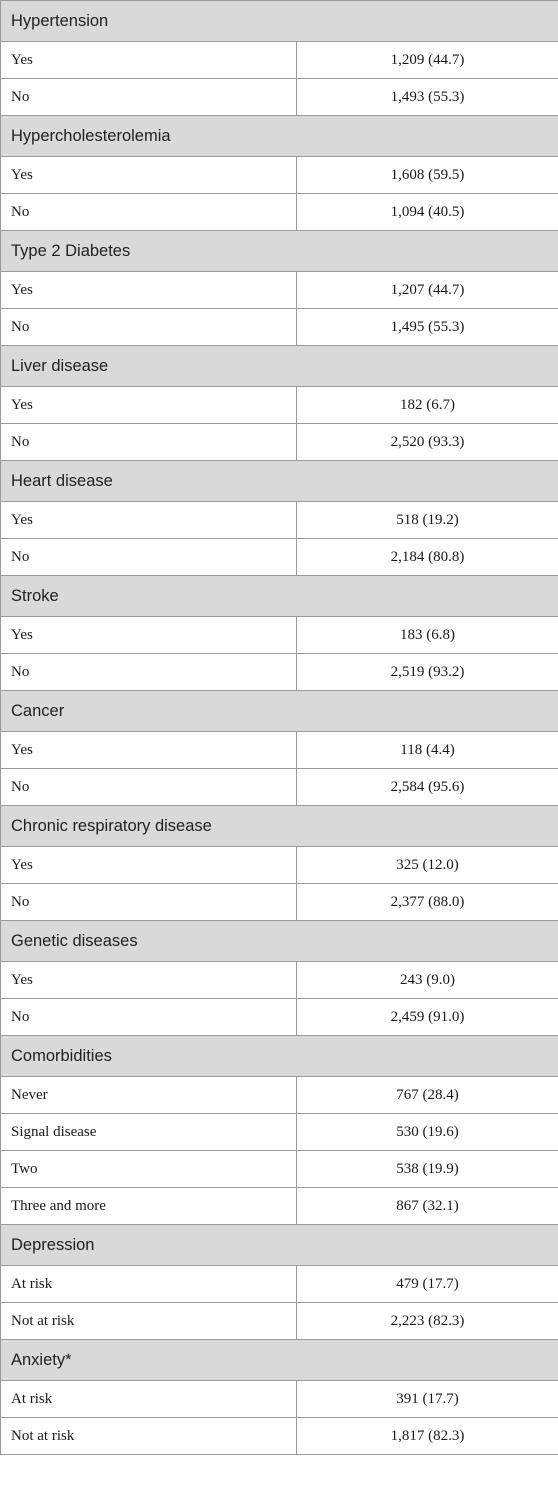 The height and width of the screenshot is (1503, 558). I want to click on section-header-row: Stroke, so click(279, 596).